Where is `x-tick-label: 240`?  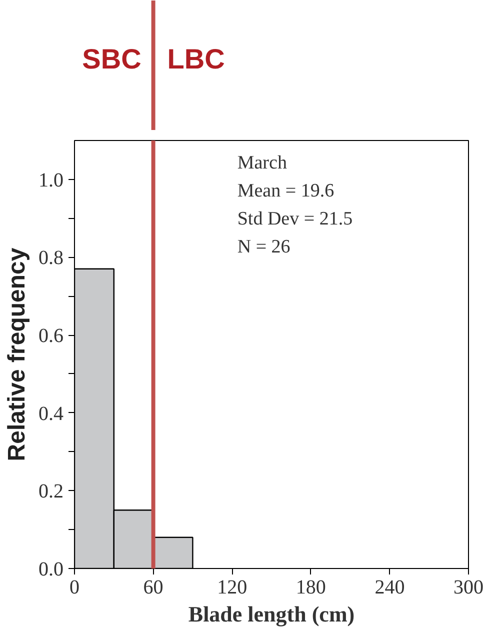 x-tick-label: 240 is located at coordinates (389, 587).